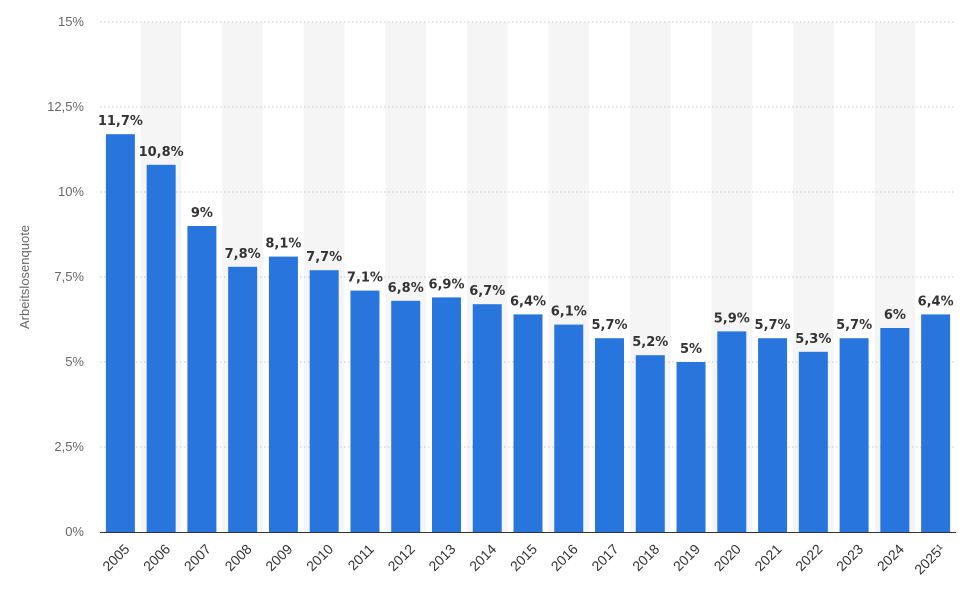  Describe the element at coordinates (604, 557) in the screenshot. I see `x-tick-label: 2017` at that location.